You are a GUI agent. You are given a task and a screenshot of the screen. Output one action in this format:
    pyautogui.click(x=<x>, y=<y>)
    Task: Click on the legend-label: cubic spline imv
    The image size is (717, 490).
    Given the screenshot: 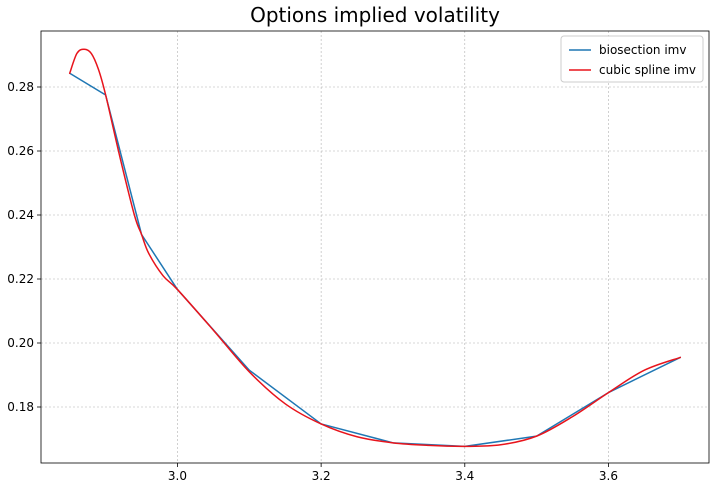 What is the action you would take?
    pyautogui.click(x=647, y=70)
    